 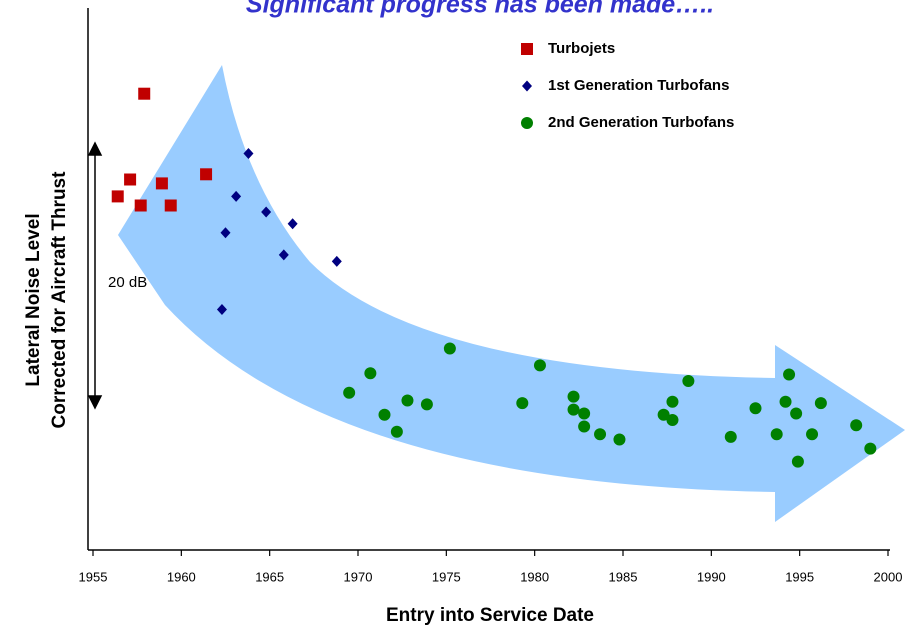 I want to click on chart-title: Significant progress has been made….., so click(x=480, y=9).